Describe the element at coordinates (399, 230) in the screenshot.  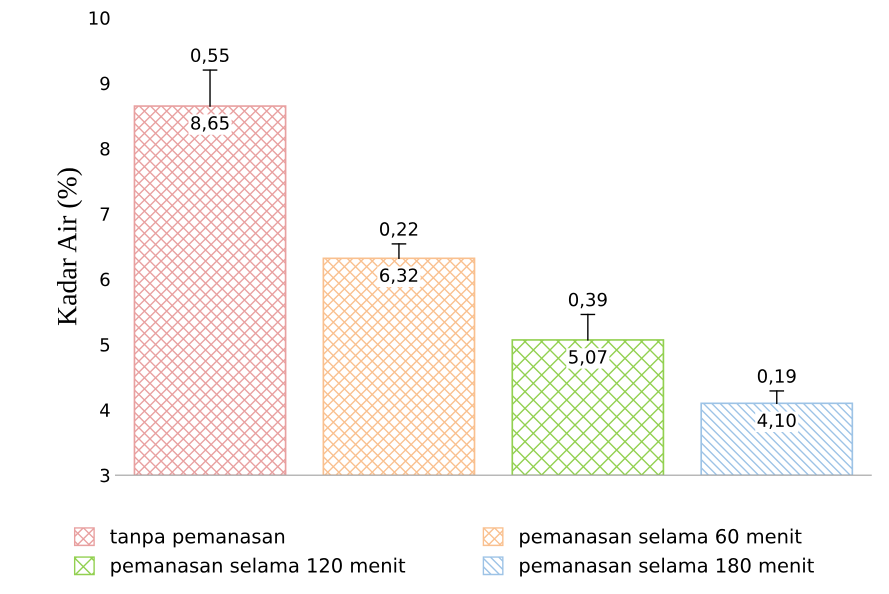
I see `annotation: 0,22` at that location.